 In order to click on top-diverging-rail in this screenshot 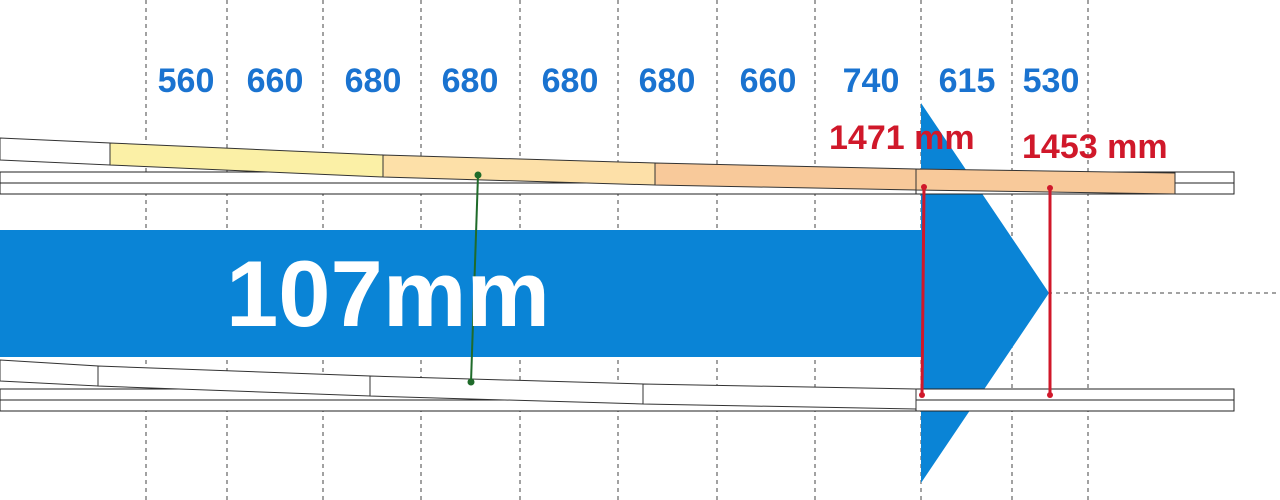, I will do `click(588, 166)`.